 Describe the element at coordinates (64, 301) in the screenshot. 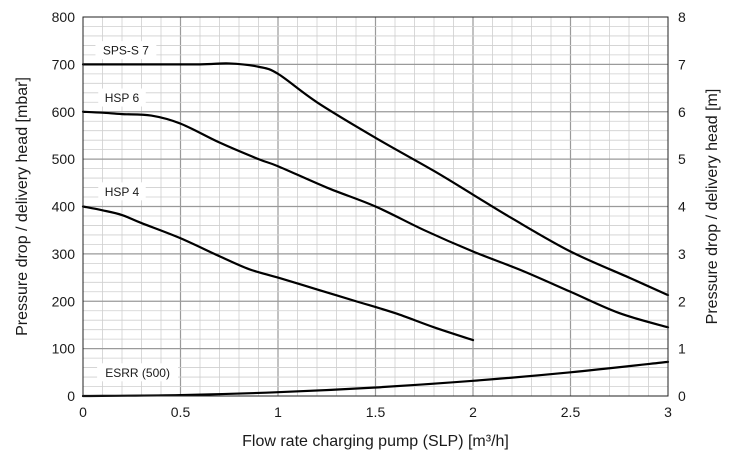

I see `y-tick-label: 200` at that location.